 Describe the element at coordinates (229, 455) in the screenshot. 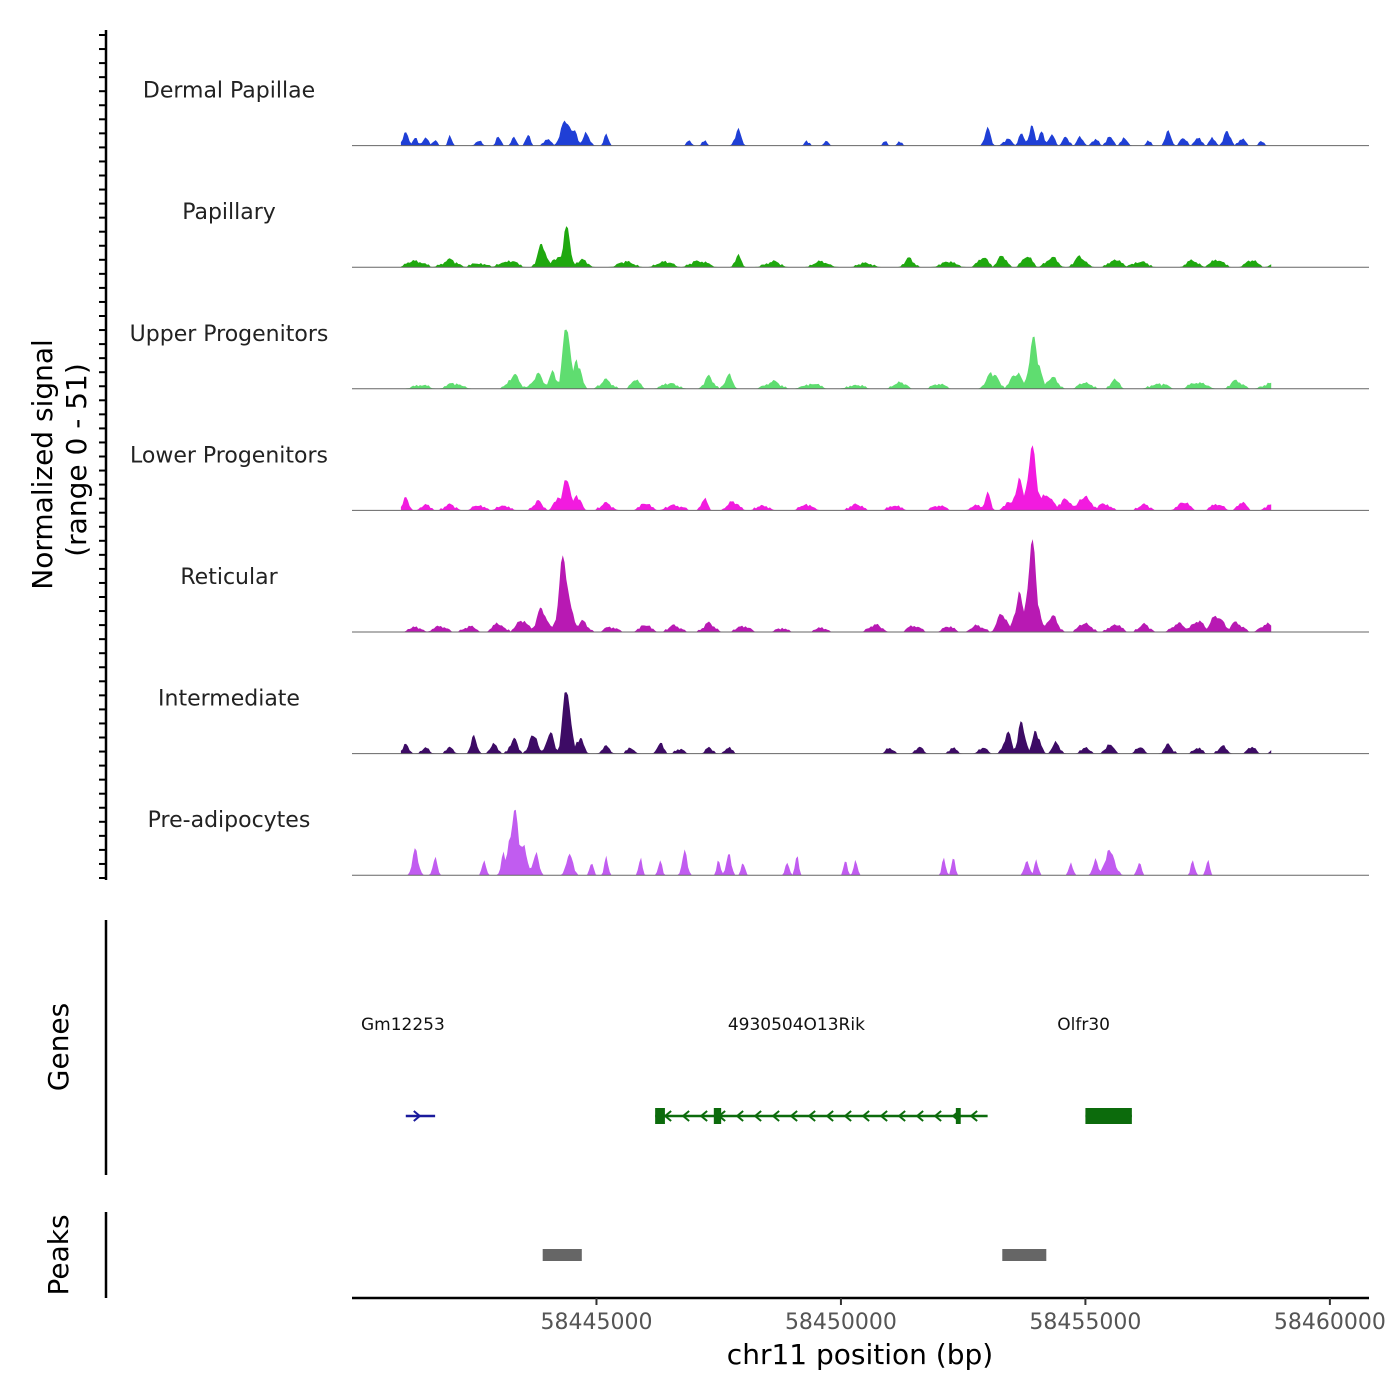

I see `track-label: Lower Progenitors` at that location.